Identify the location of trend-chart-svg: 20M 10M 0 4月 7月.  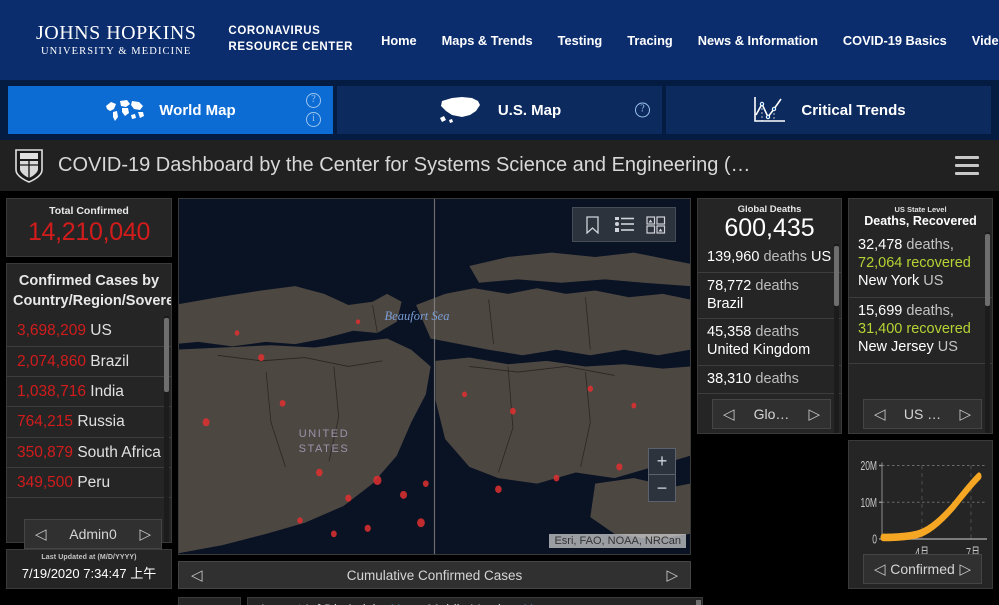
(923, 510).